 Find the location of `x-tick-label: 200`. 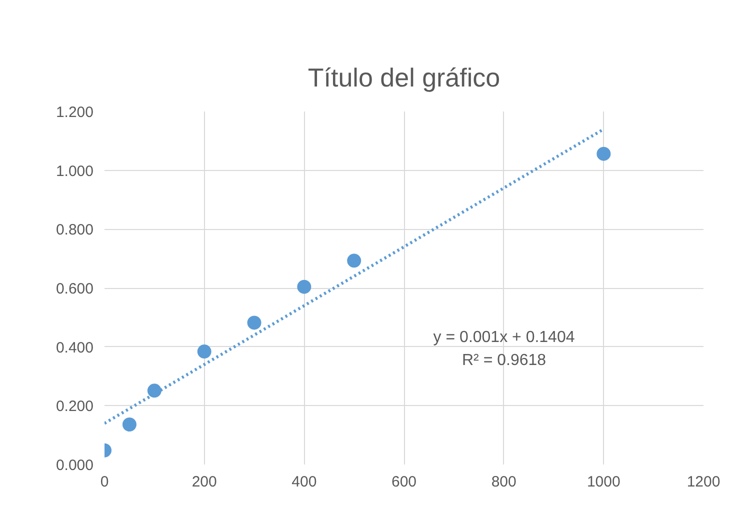

x-tick-label: 200 is located at coordinates (204, 482).